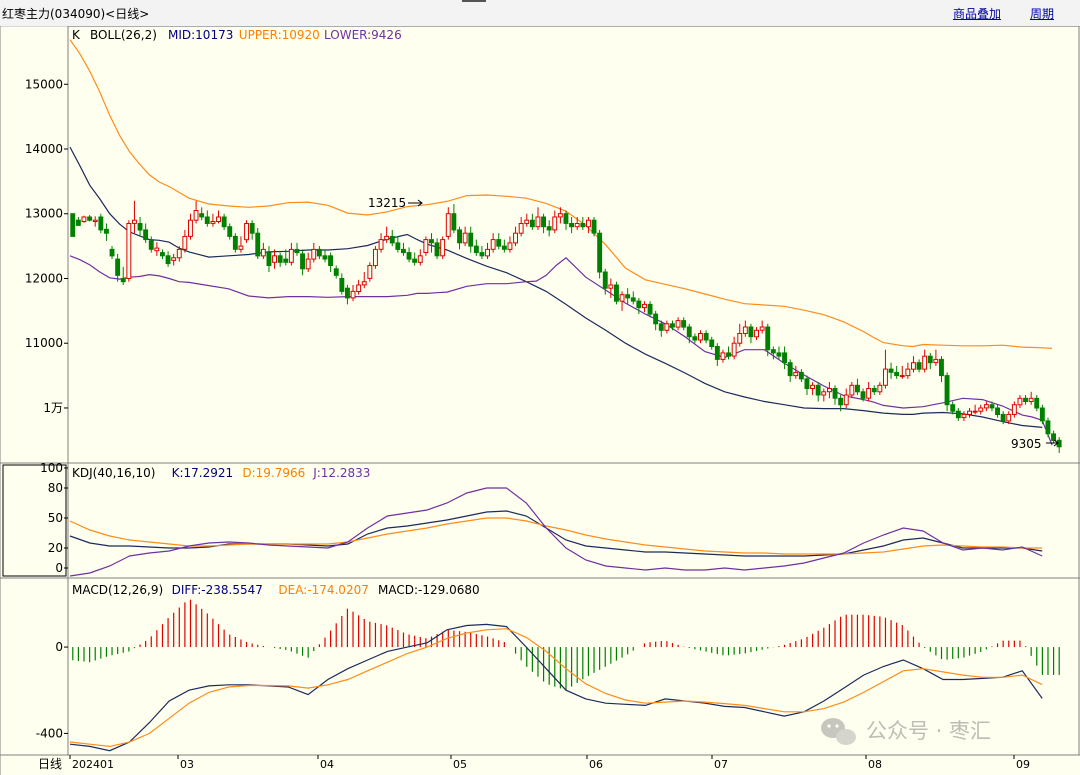 This screenshot has height=775, width=1080. Describe the element at coordinates (1042, 14) in the screenshot. I see `period-link: 周期` at that location.